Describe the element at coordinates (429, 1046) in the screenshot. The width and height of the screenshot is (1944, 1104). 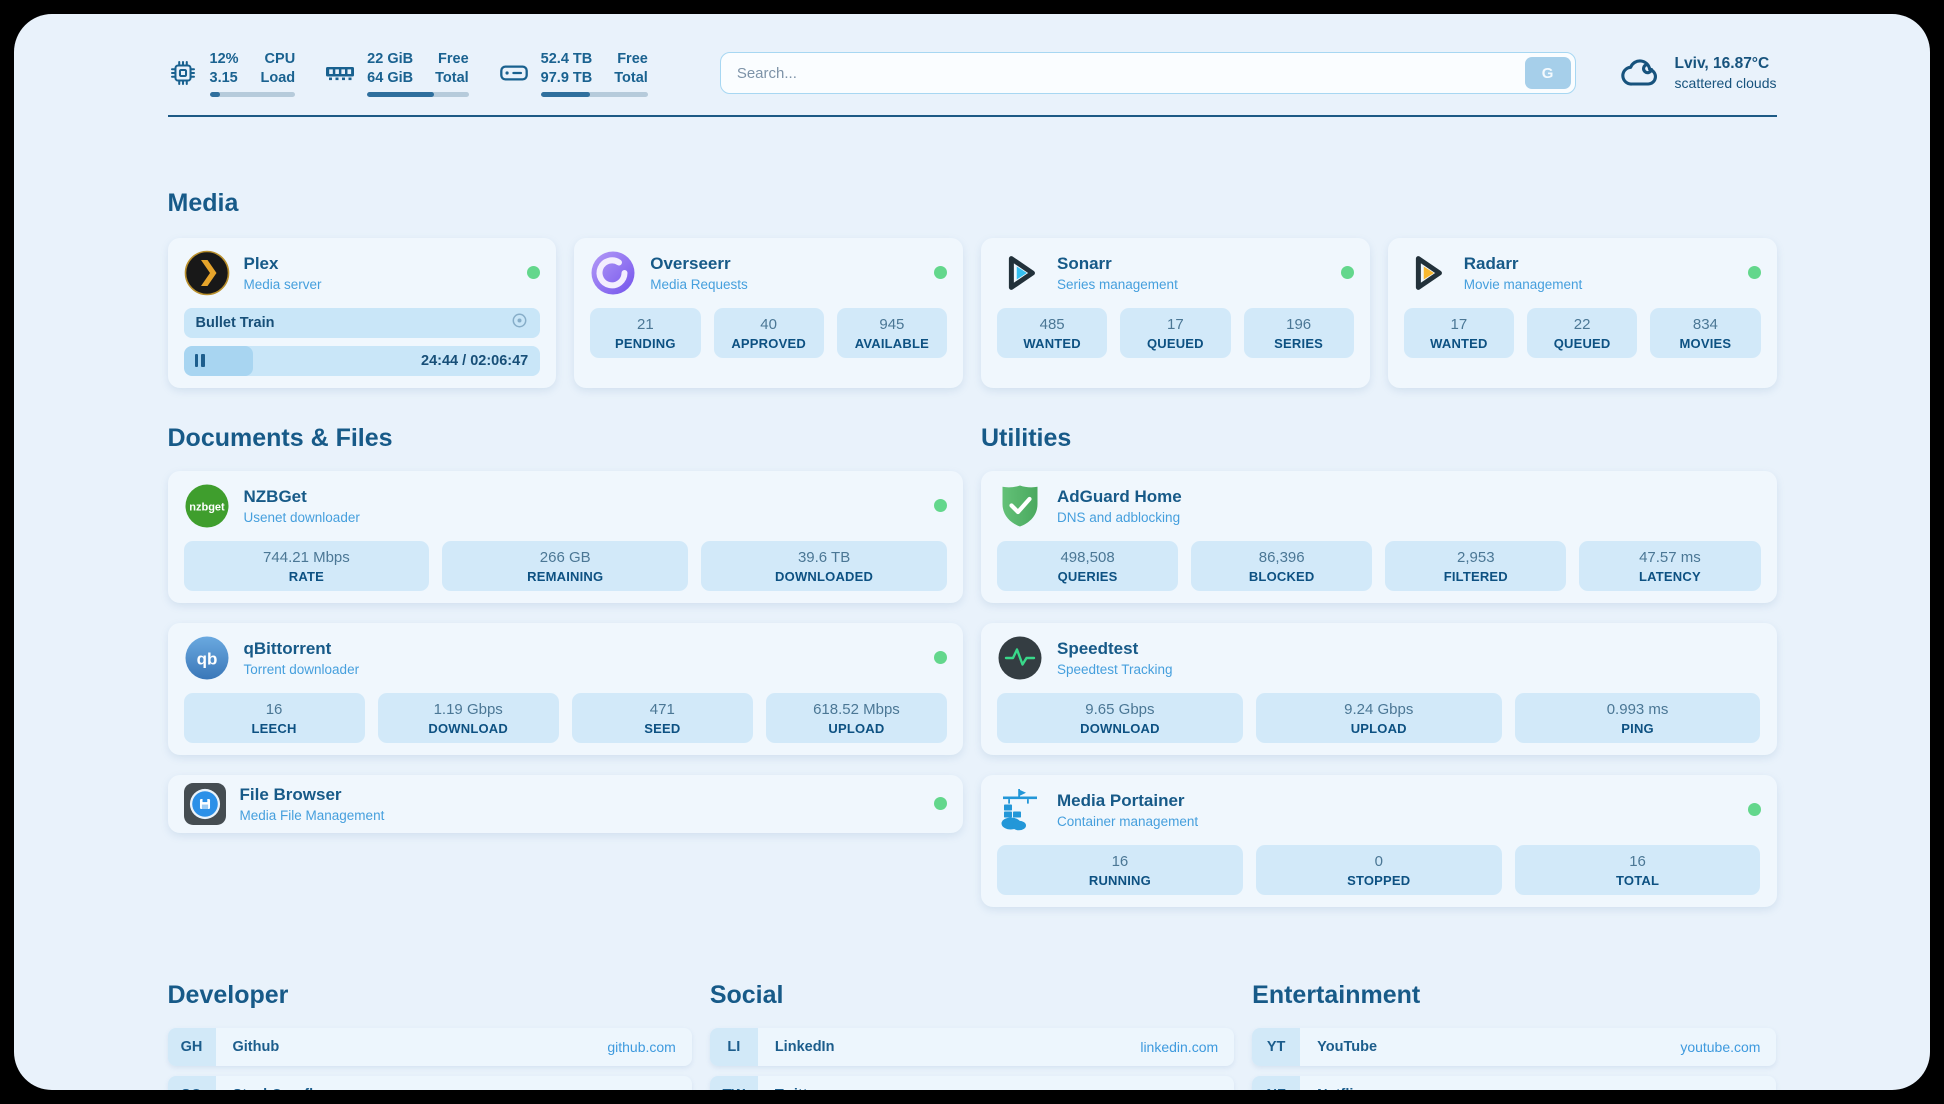
I see `bookmark-github: GH Github github.com` at that location.